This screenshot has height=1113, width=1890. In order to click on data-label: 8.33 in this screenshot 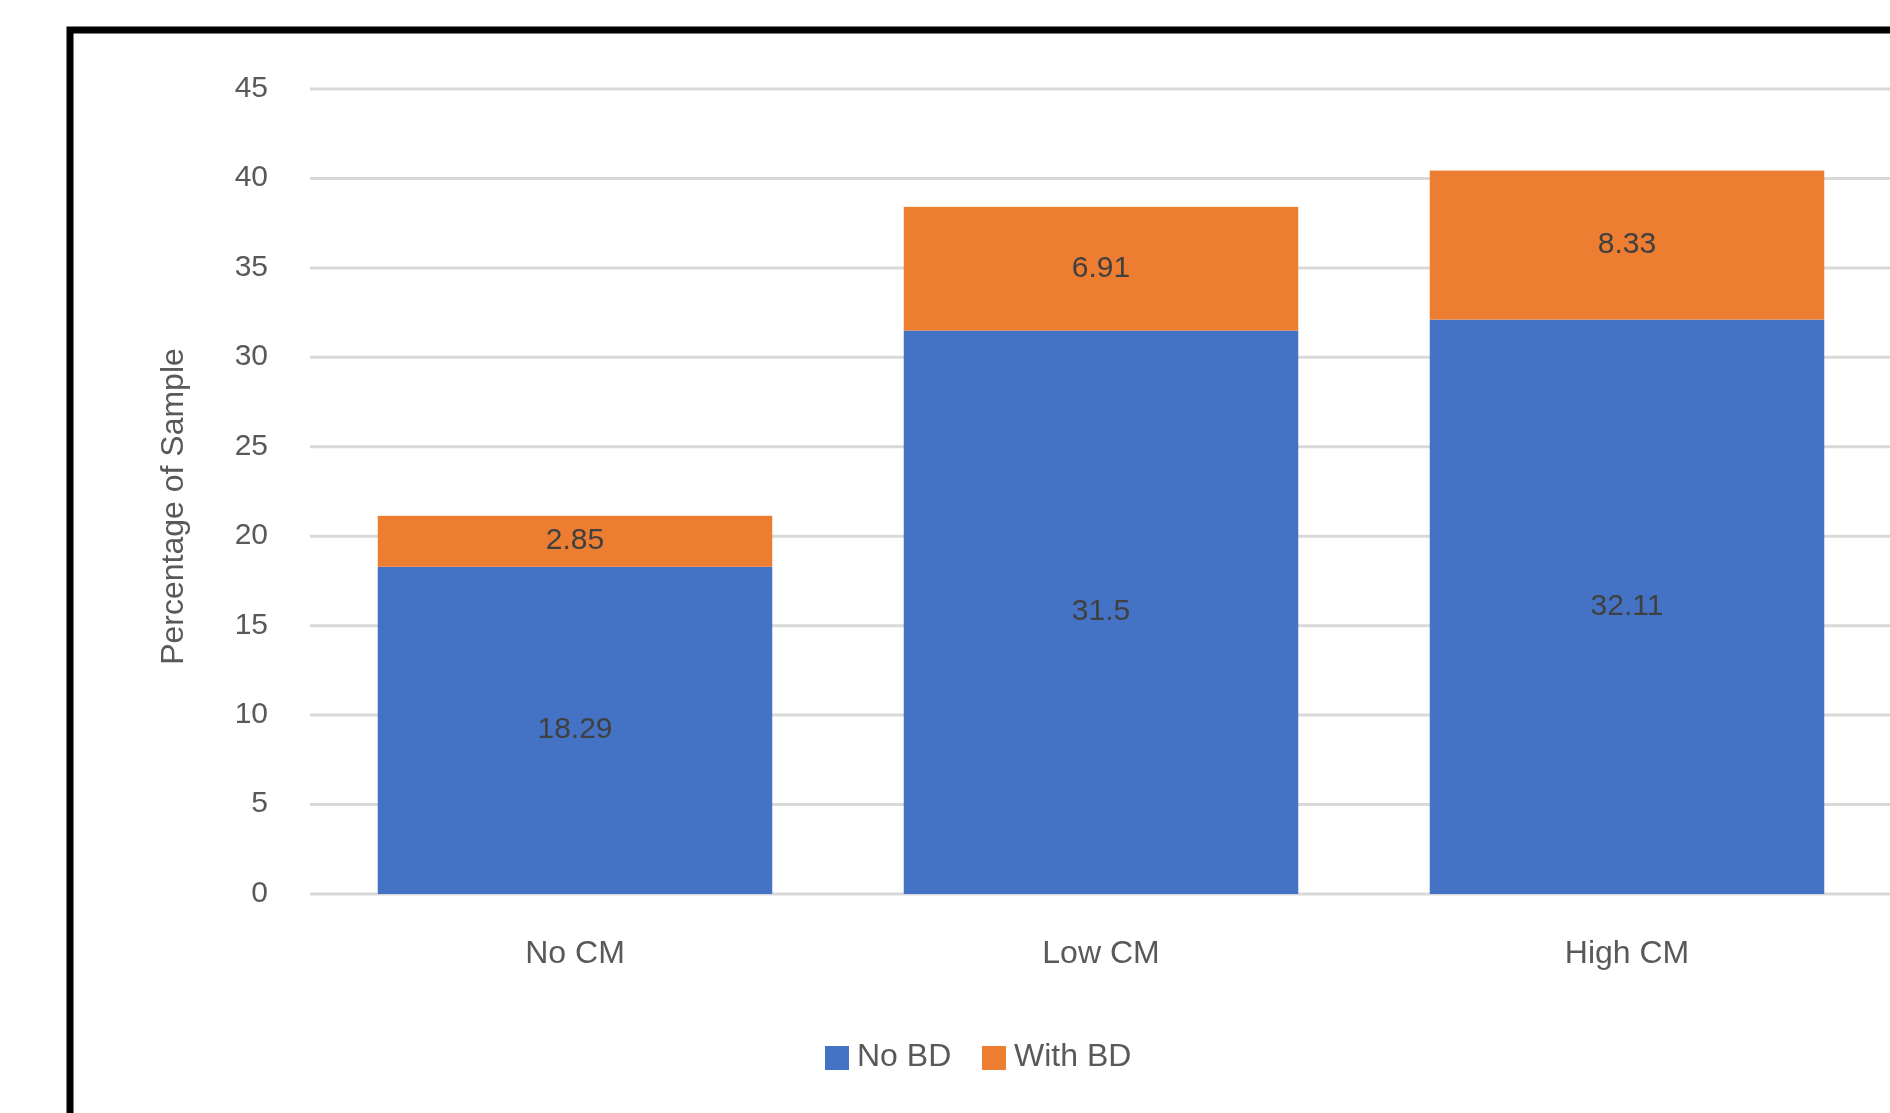, I will do `click(1627, 242)`.